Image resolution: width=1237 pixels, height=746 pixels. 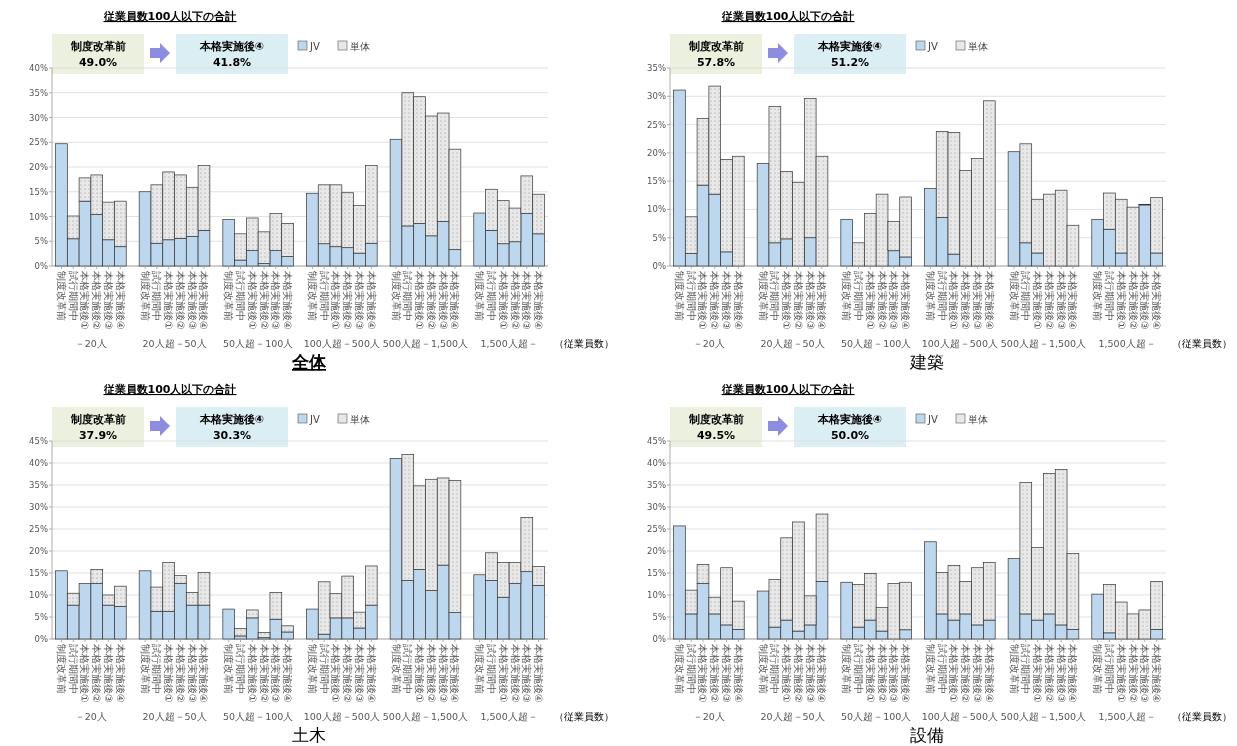 I want to click on y-tick-label: 5%, so click(x=41, y=617).